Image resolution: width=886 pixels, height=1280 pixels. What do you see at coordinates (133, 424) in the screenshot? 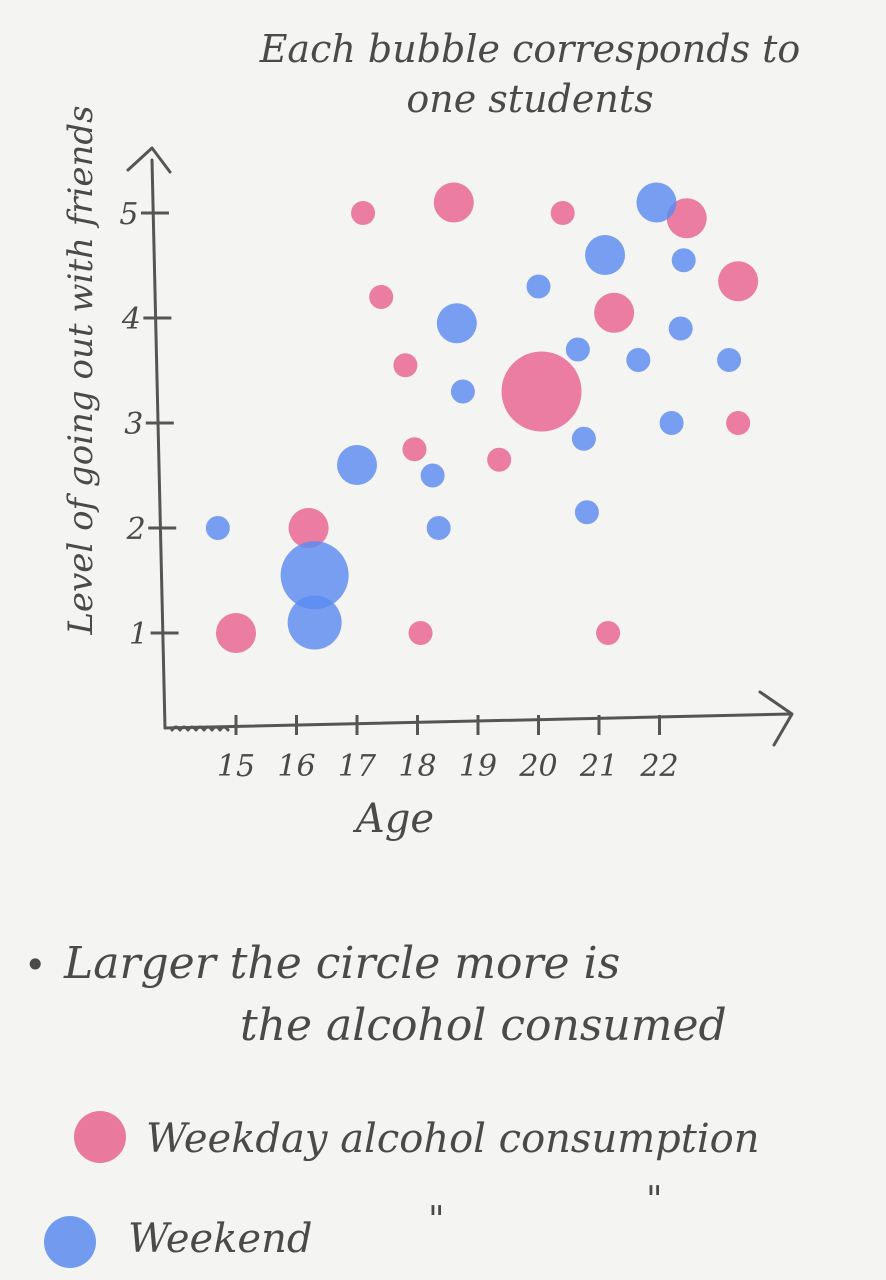
I see `y-tick-label: 3` at bounding box center [133, 424].